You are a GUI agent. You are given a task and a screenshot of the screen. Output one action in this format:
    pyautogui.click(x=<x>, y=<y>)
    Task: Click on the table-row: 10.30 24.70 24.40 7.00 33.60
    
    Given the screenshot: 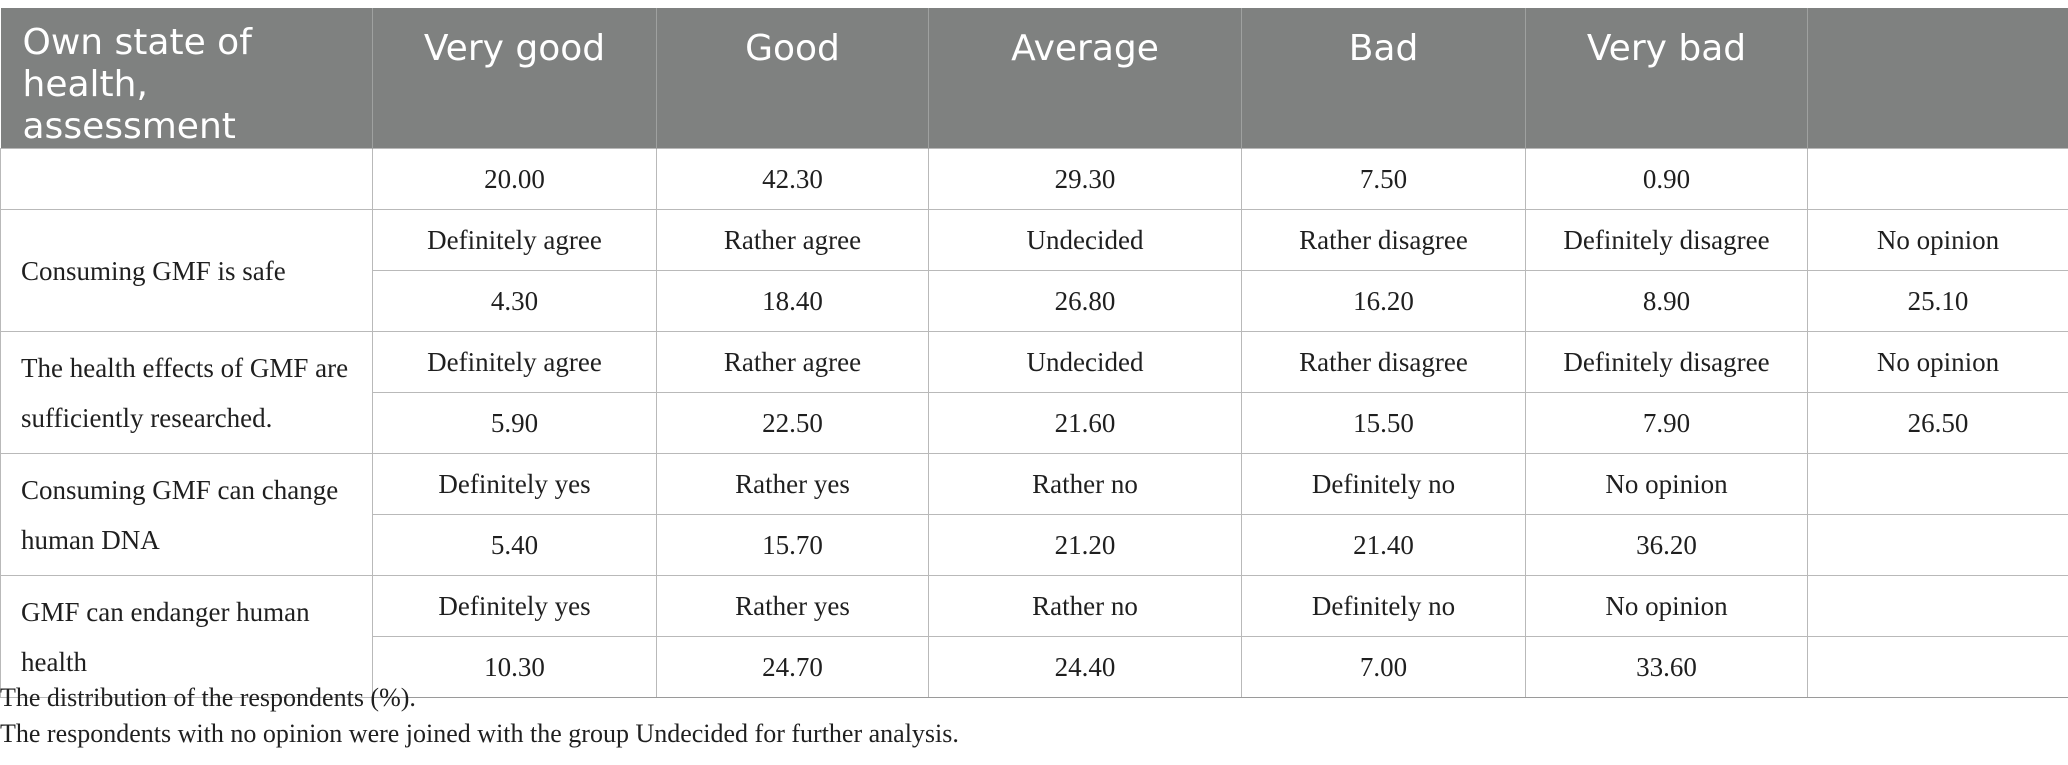 What is the action you would take?
    pyautogui.click(x=1034, y=667)
    